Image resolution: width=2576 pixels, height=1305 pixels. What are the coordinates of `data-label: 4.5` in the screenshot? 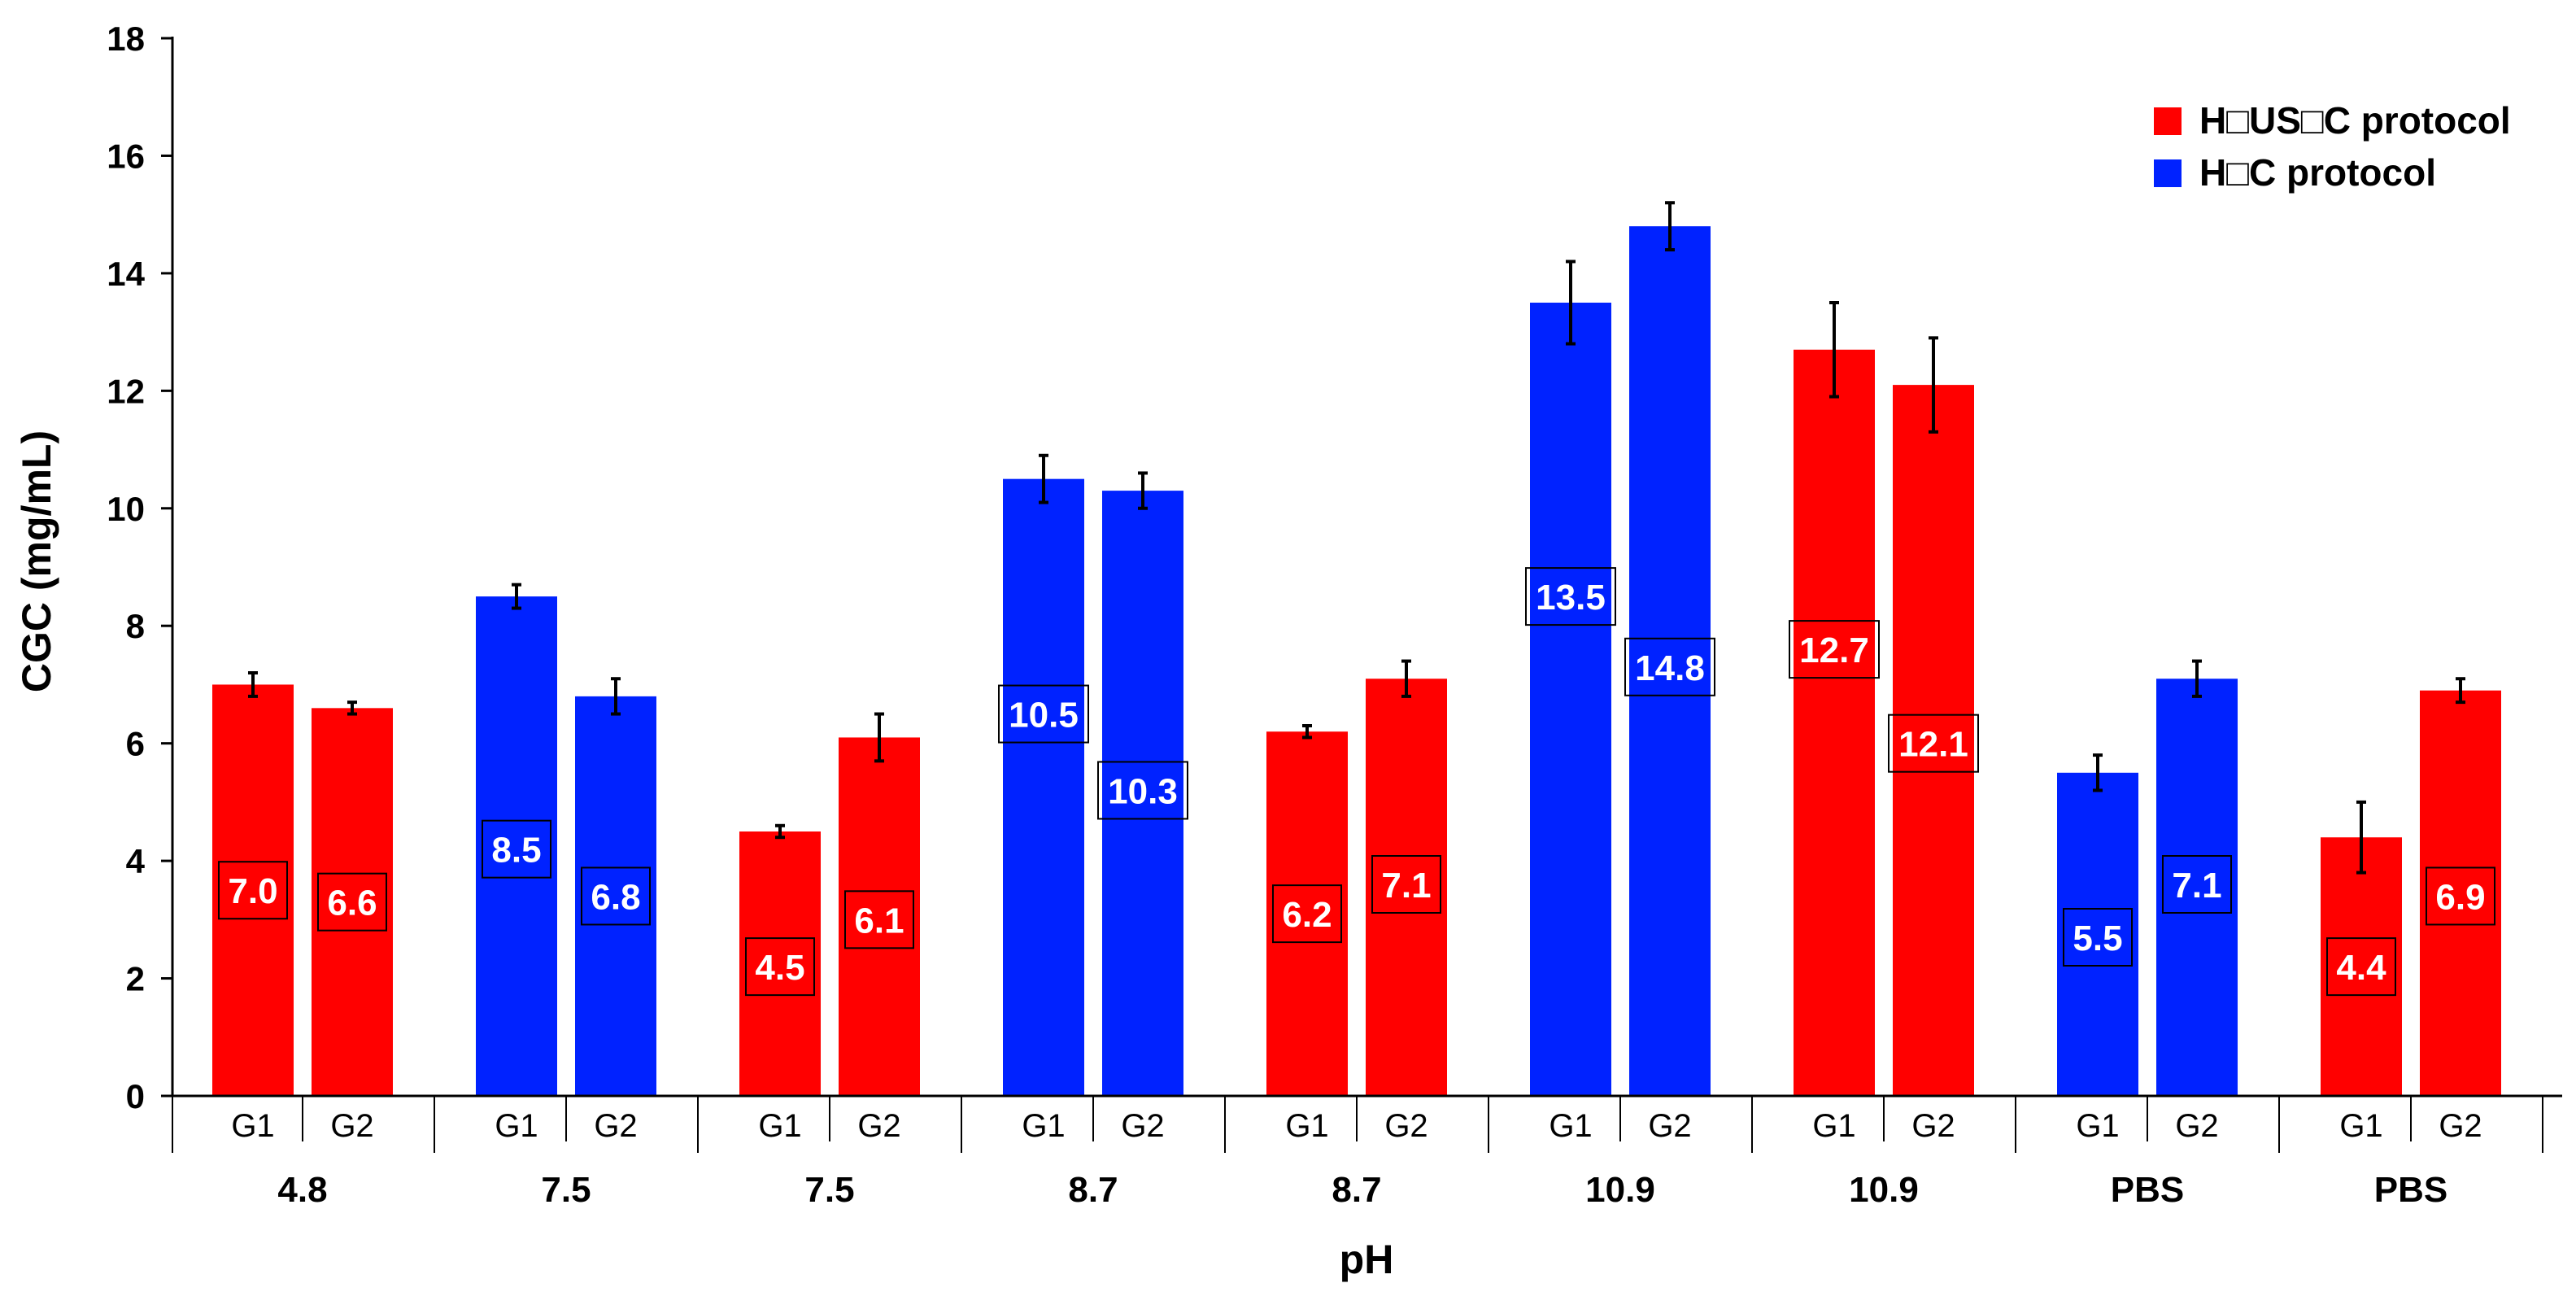 It's located at (779, 968).